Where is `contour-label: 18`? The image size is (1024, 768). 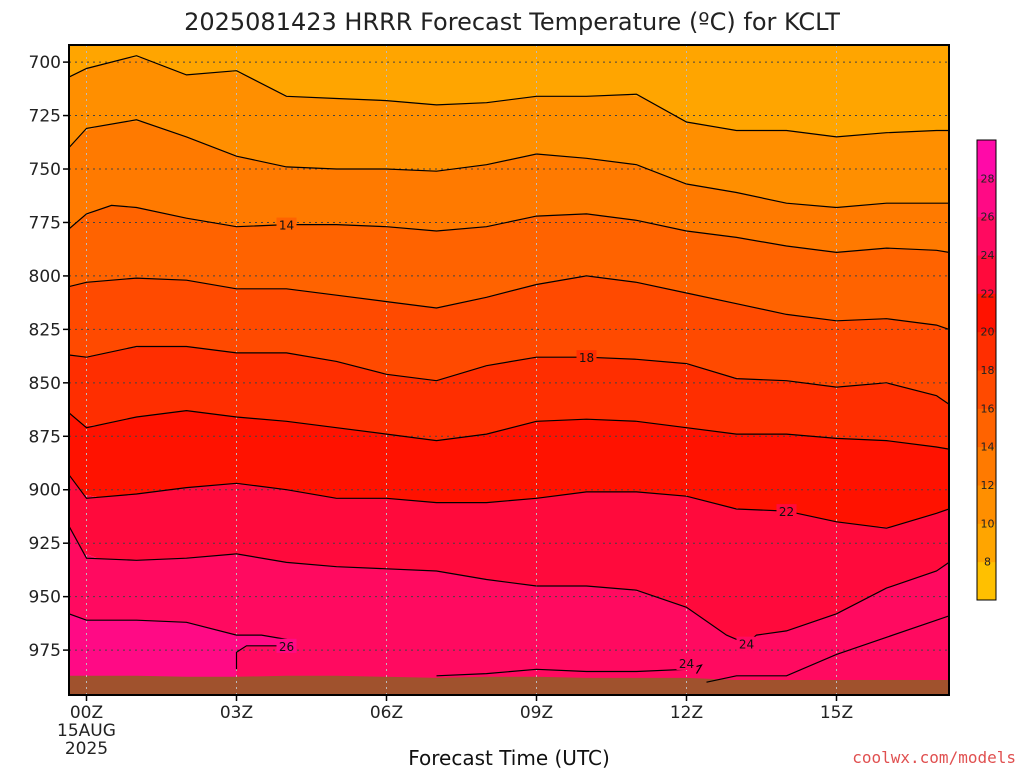
contour-label: 18 is located at coordinates (586, 358).